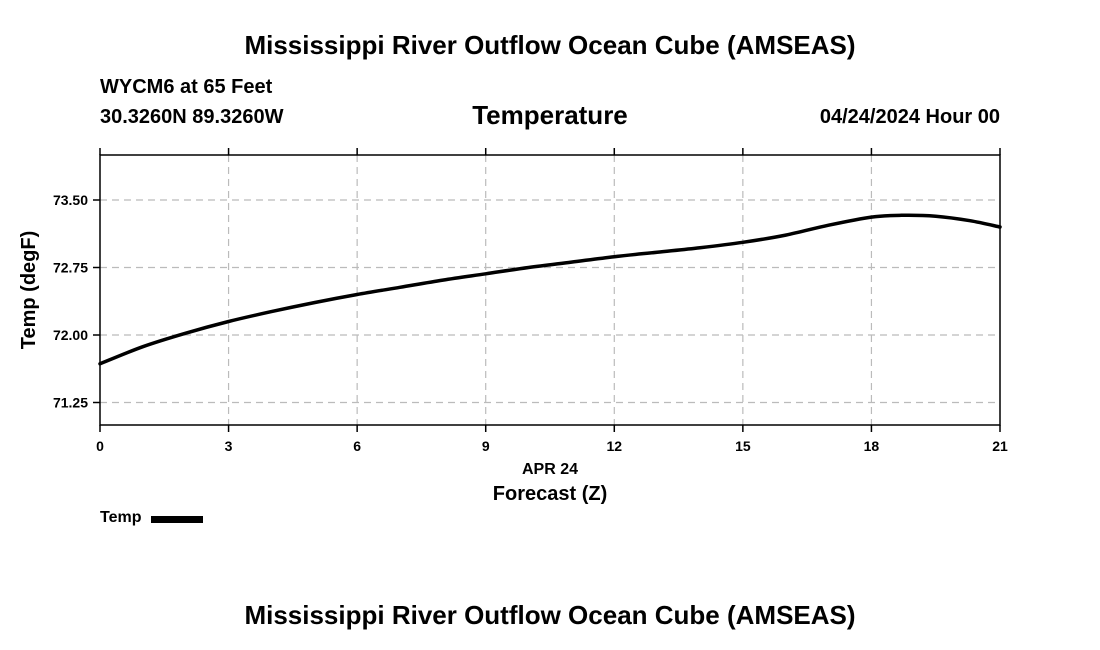 The height and width of the screenshot is (650, 1100). Describe the element at coordinates (100, 446) in the screenshot. I see `x-tick-label: 0` at that location.